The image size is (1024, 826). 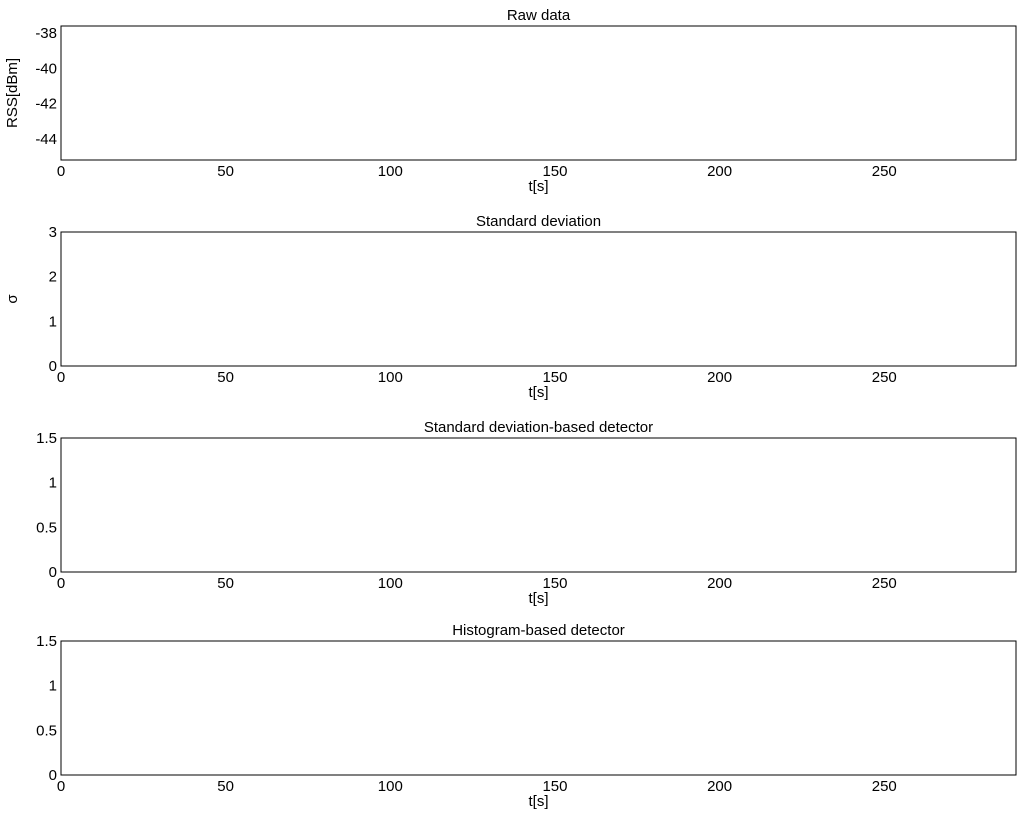 I want to click on y-tick-label: 3, so click(x=53, y=232).